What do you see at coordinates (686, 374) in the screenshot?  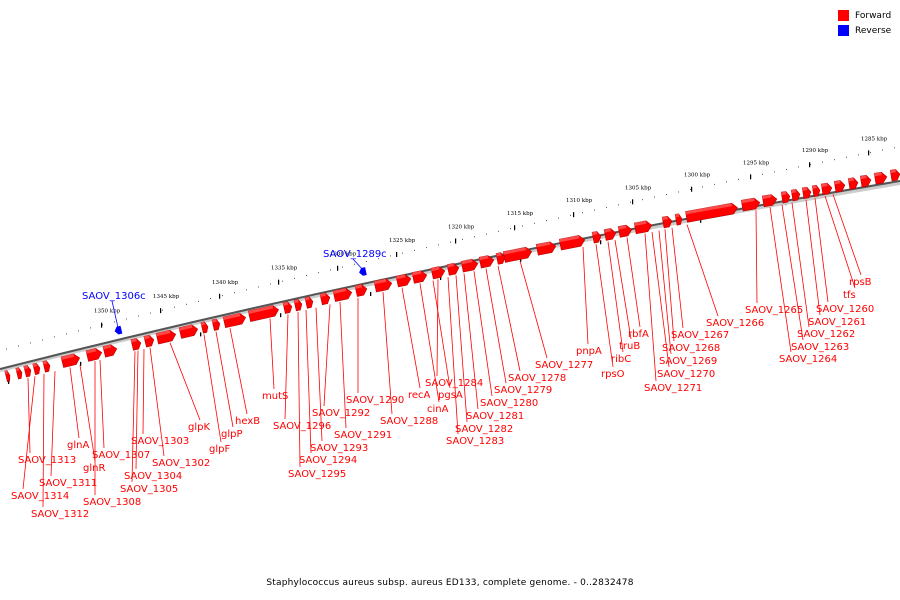 I see `gene-name: SAOV_1270` at bounding box center [686, 374].